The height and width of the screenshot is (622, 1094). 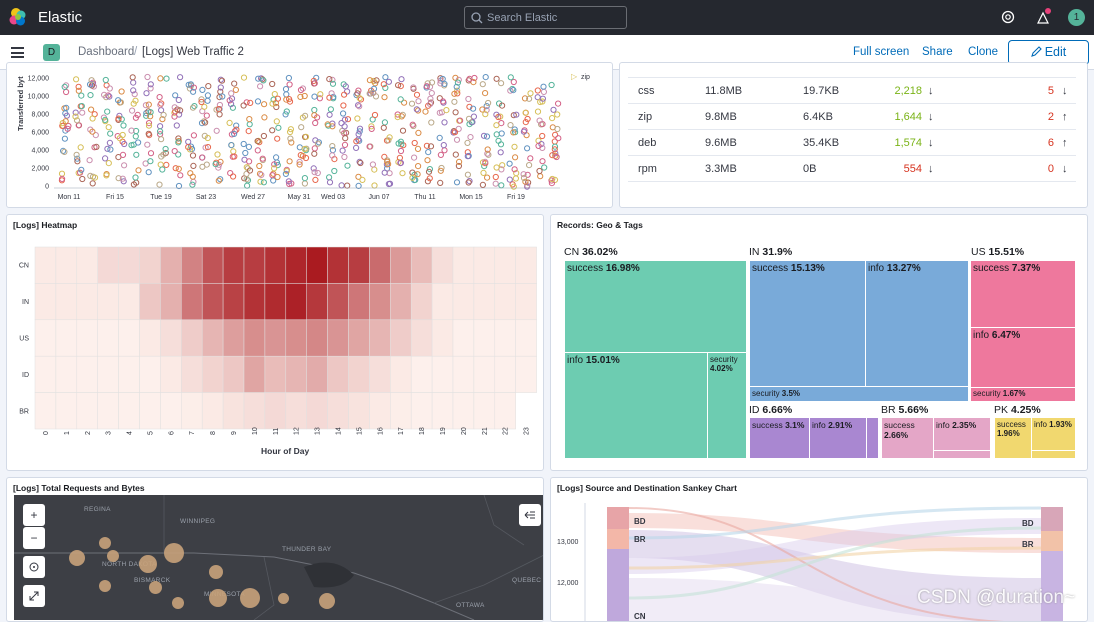 What do you see at coordinates (1023, 357) in the screenshot?
I see `tm-us-info: info 6.47%` at bounding box center [1023, 357].